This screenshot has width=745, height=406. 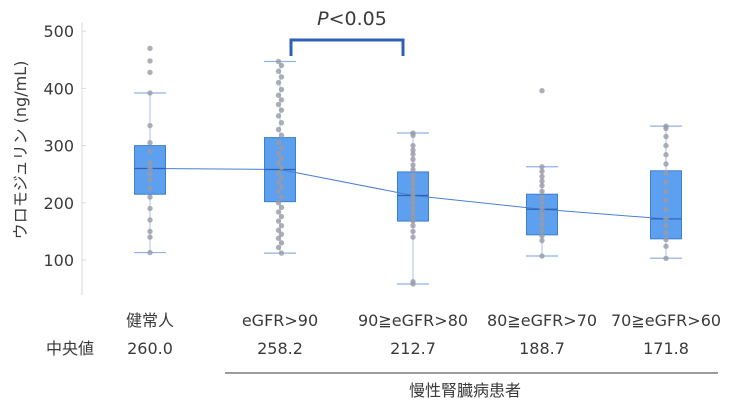 I want to click on median-value-label: 258.2, so click(x=280, y=348).